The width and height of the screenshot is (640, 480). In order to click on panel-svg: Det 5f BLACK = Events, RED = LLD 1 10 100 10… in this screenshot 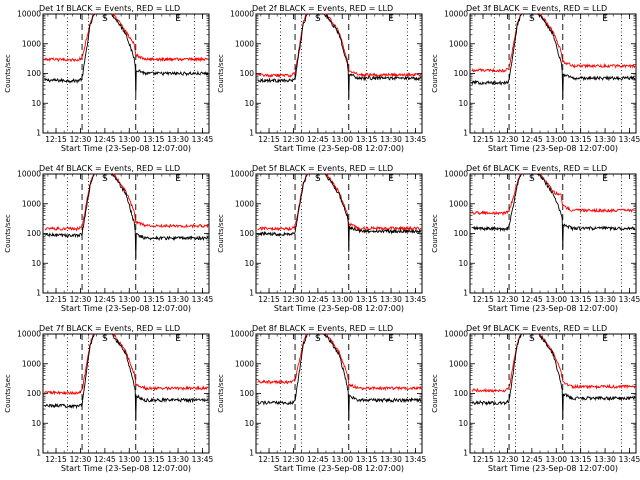, I will do `click(321, 238)`.